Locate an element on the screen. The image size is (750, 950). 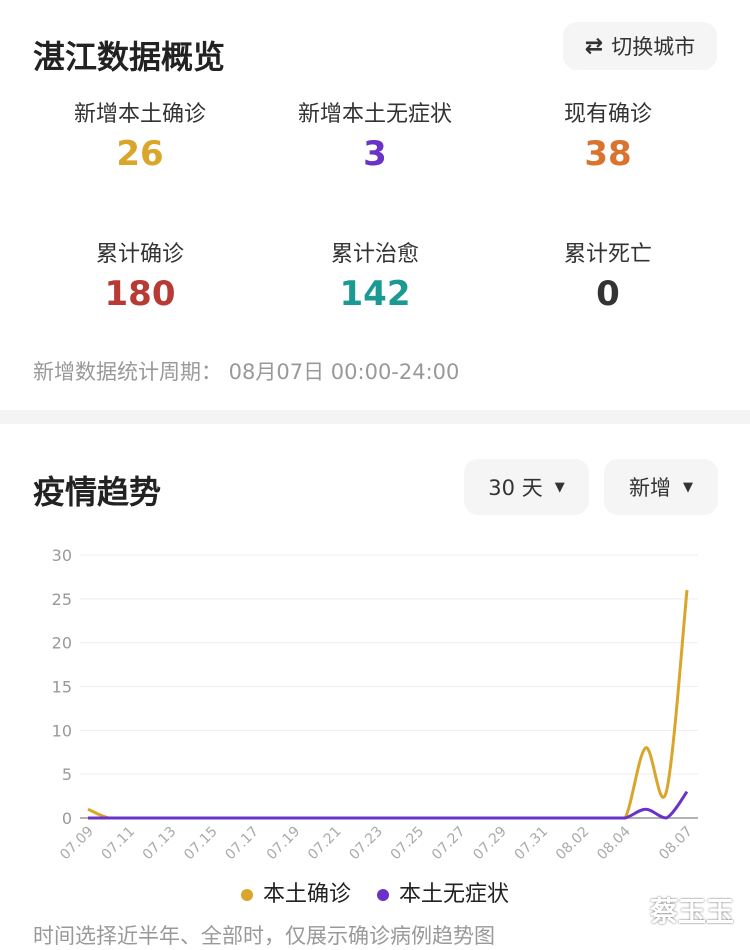
stat-item: 累计死亡 0 is located at coordinates (608, 275).